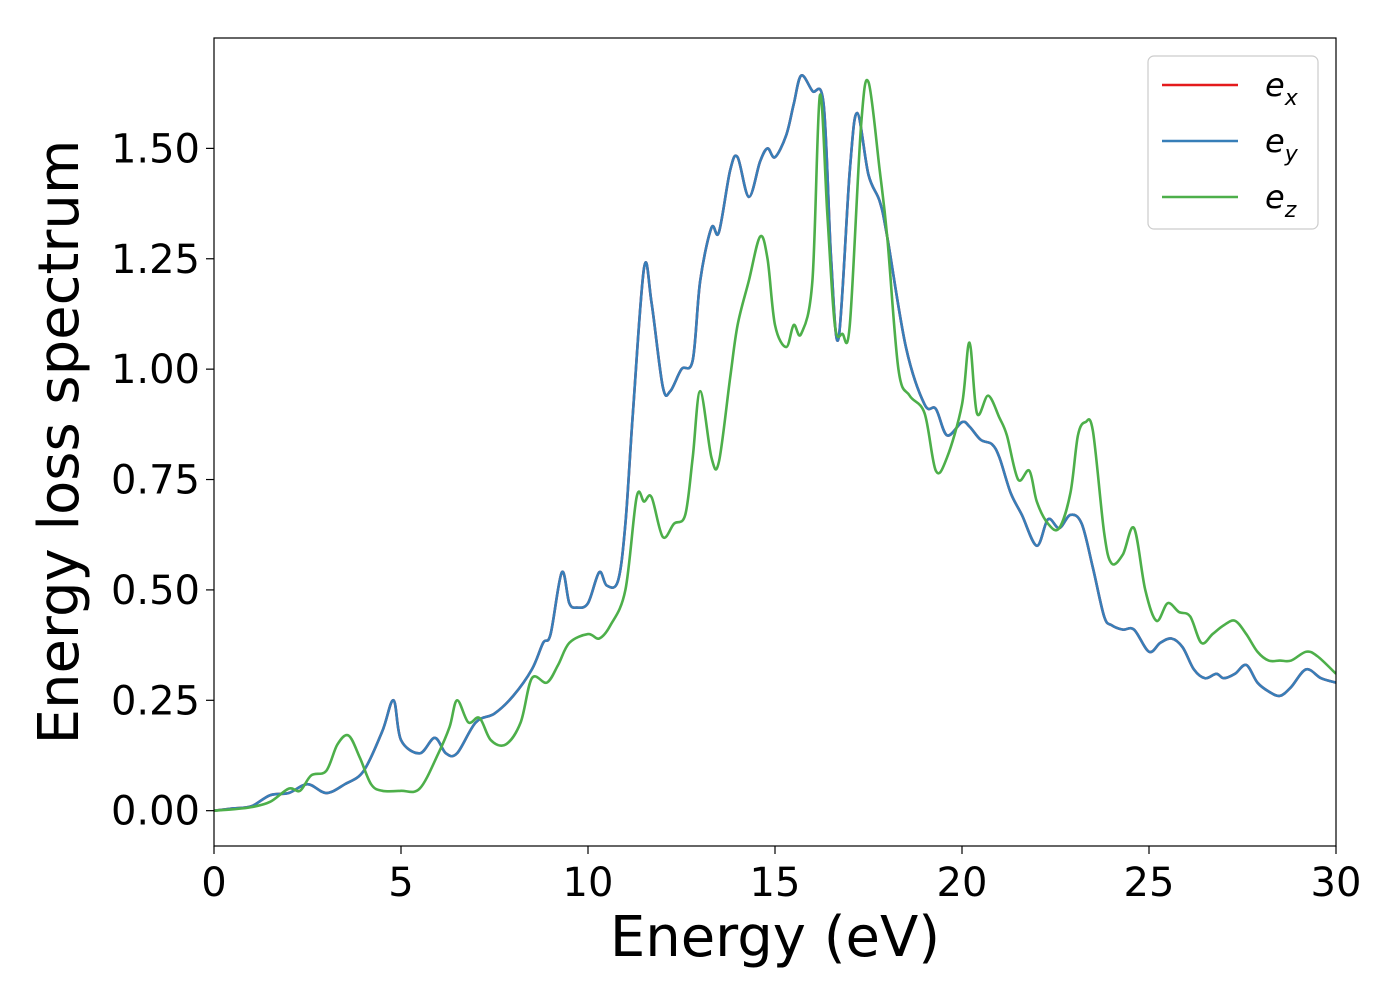 The width and height of the screenshot is (1400, 1000). What do you see at coordinates (155, 591) in the screenshot?
I see `y-tick-label: 0.50` at bounding box center [155, 591].